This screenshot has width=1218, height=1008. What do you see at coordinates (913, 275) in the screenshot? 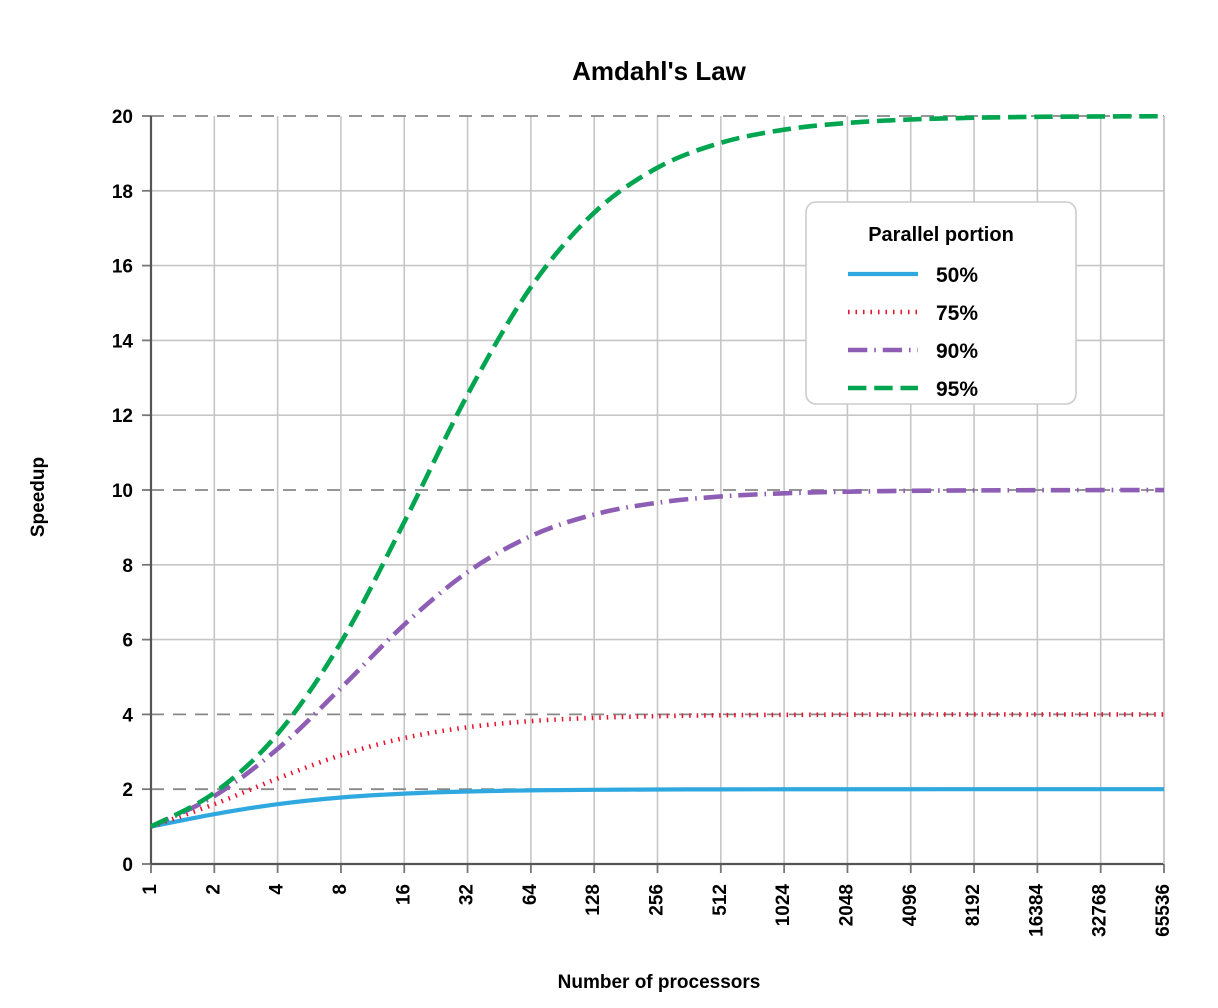
I see `legend-entry: 50%` at bounding box center [913, 275].